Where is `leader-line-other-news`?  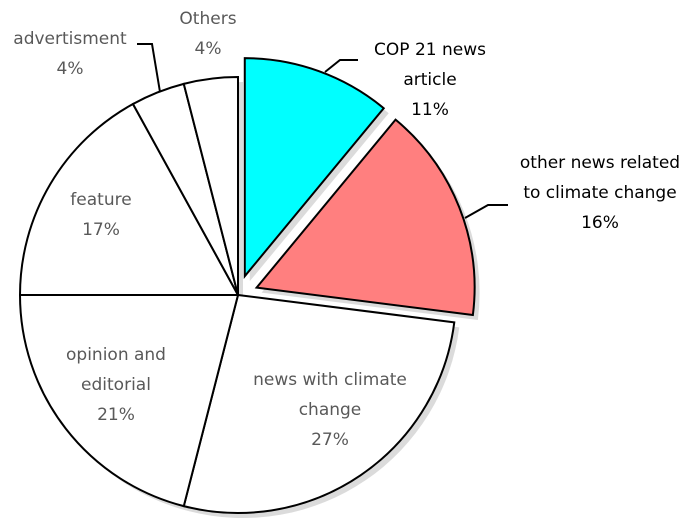
leader-line-other-news is located at coordinates (486, 211).